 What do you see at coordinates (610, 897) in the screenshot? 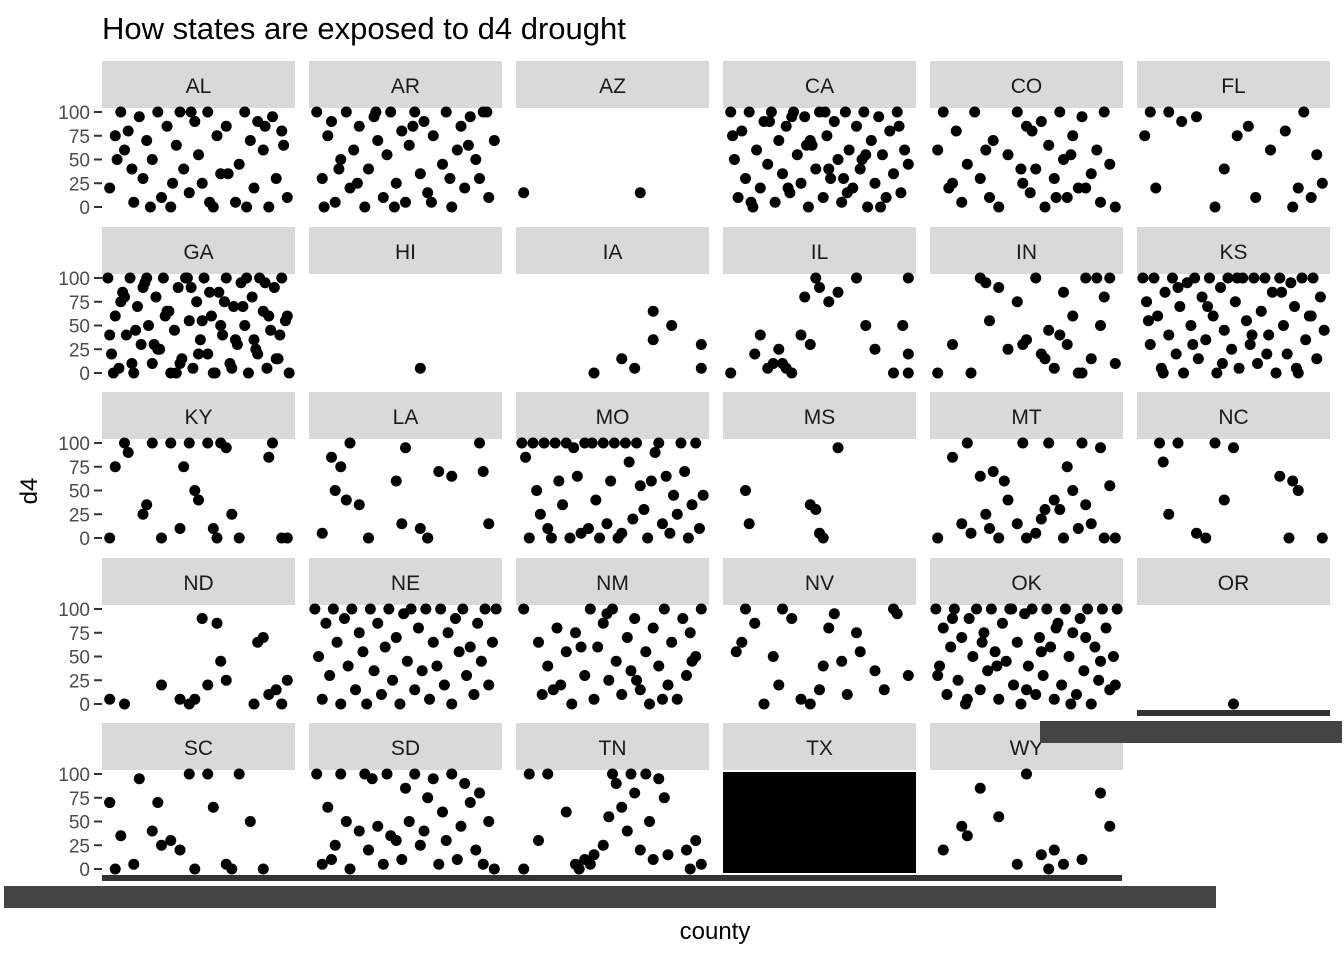
I see `x-tick-label-overlap` at bounding box center [610, 897].